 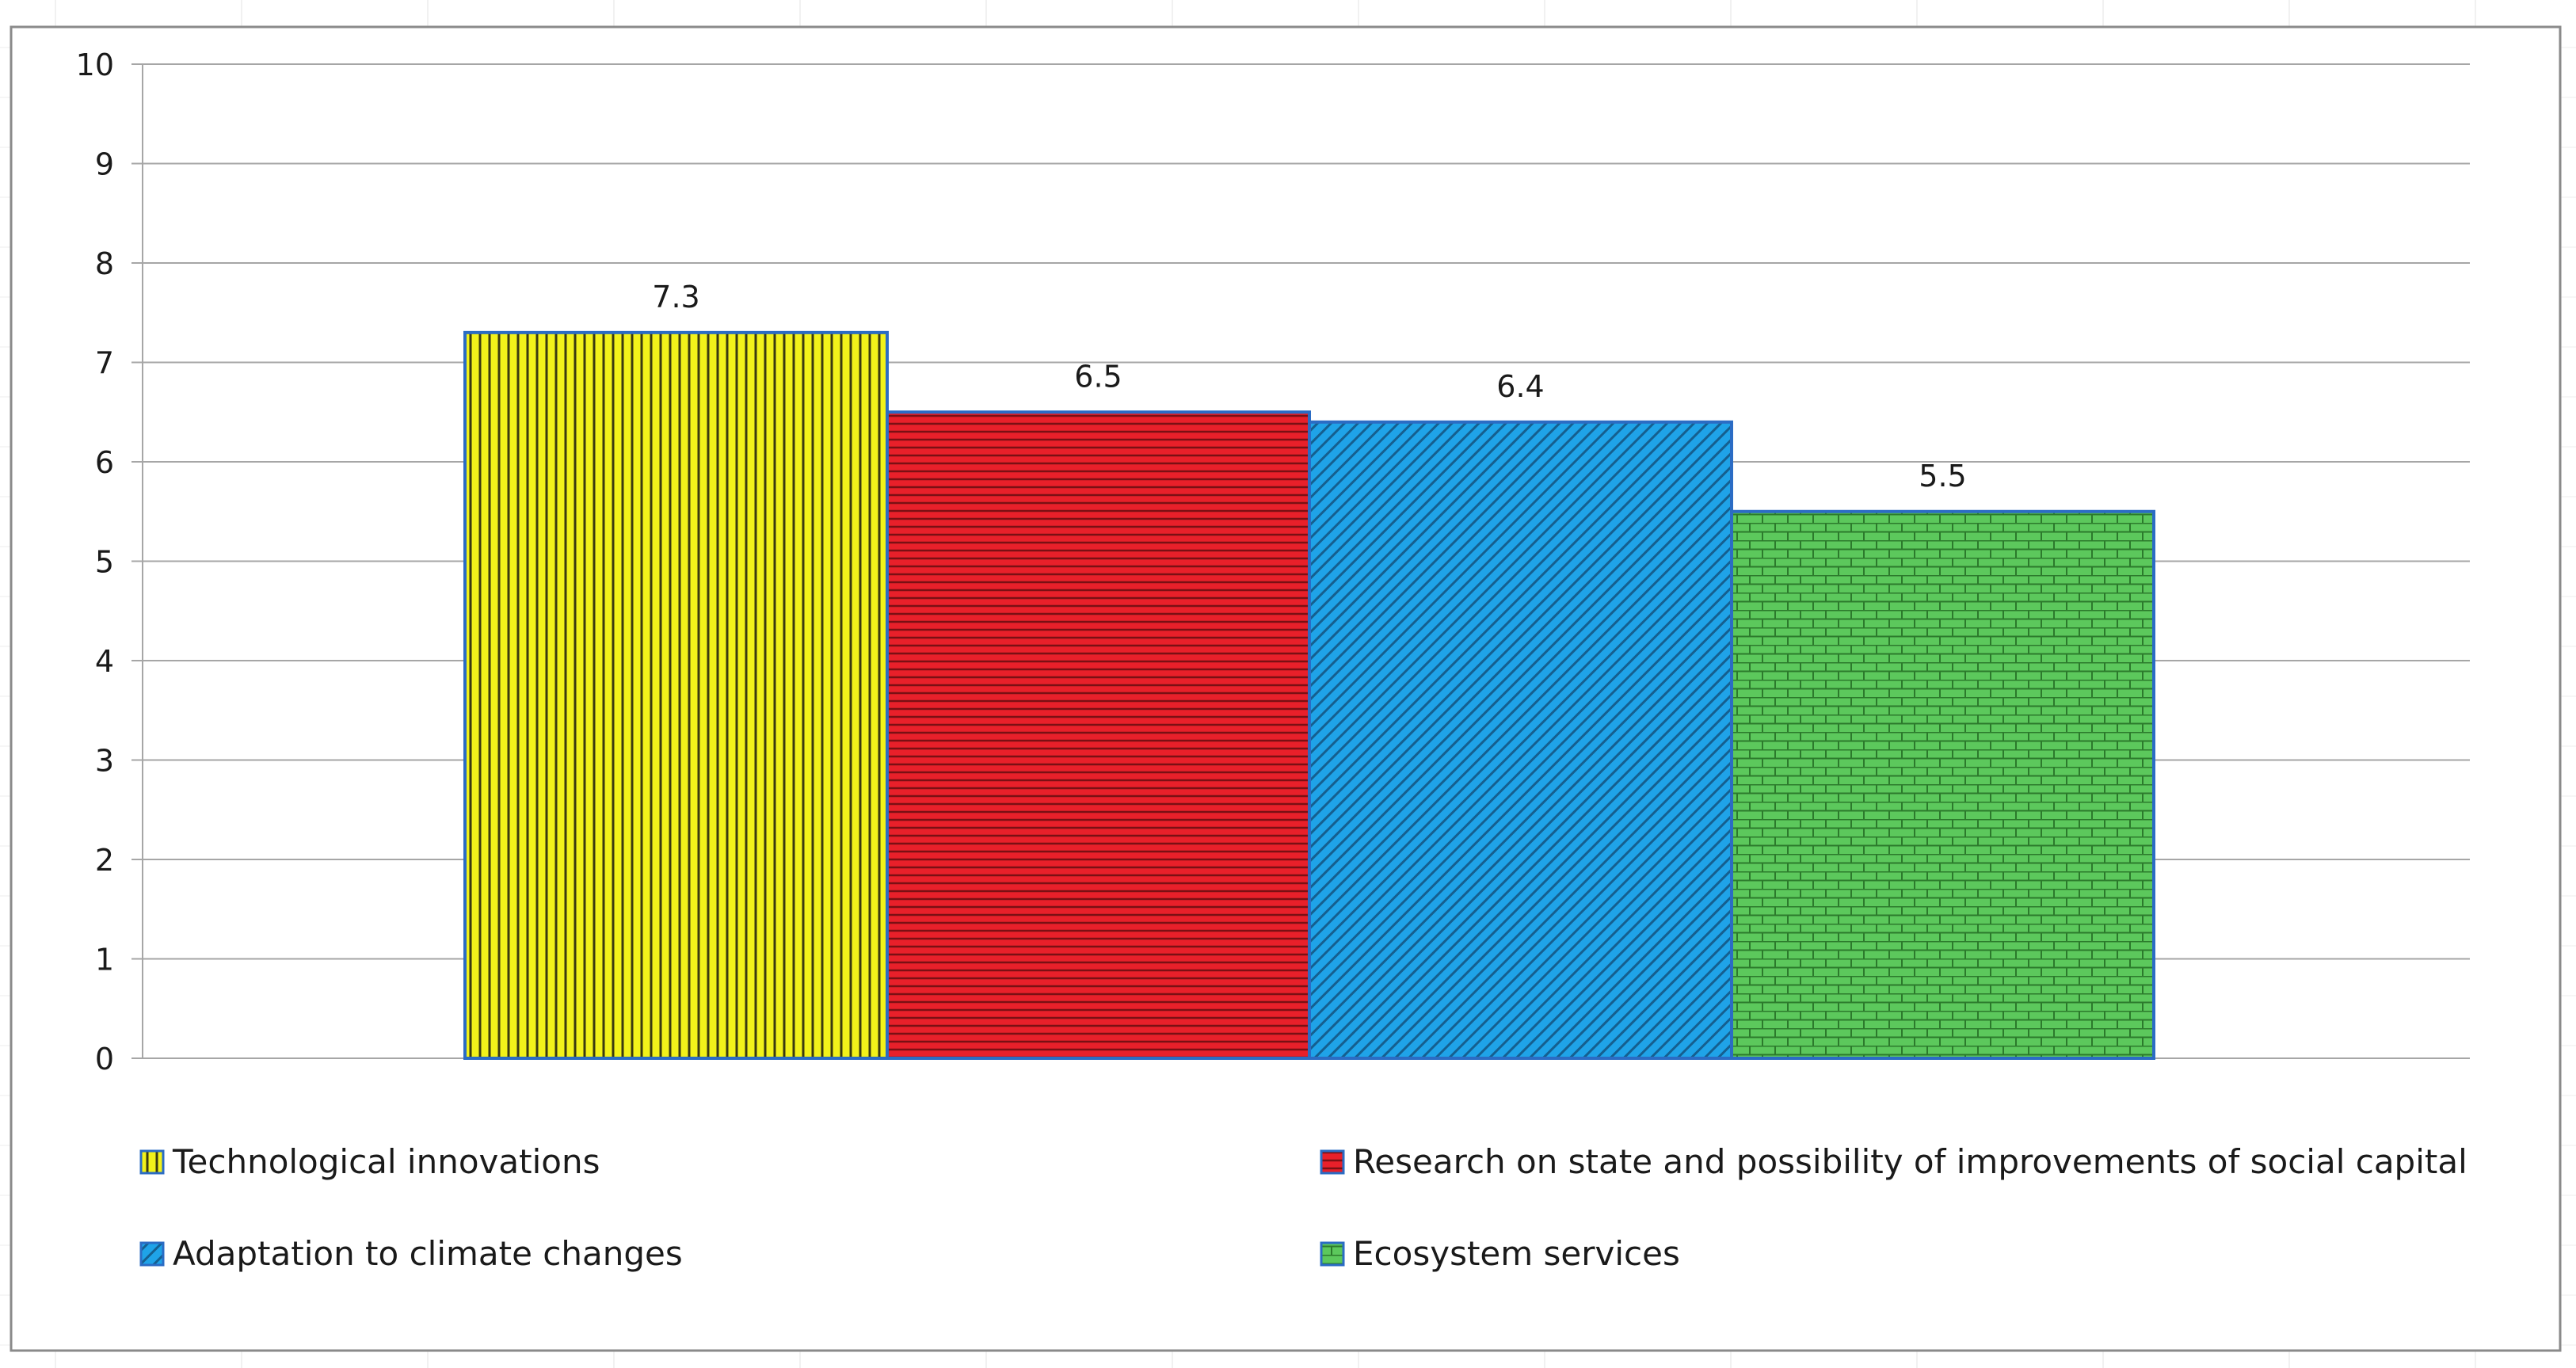 What do you see at coordinates (1516, 1253) in the screenshot?
I see `legend-label: Ecosystem services` at bounding box center [1516, 1253].